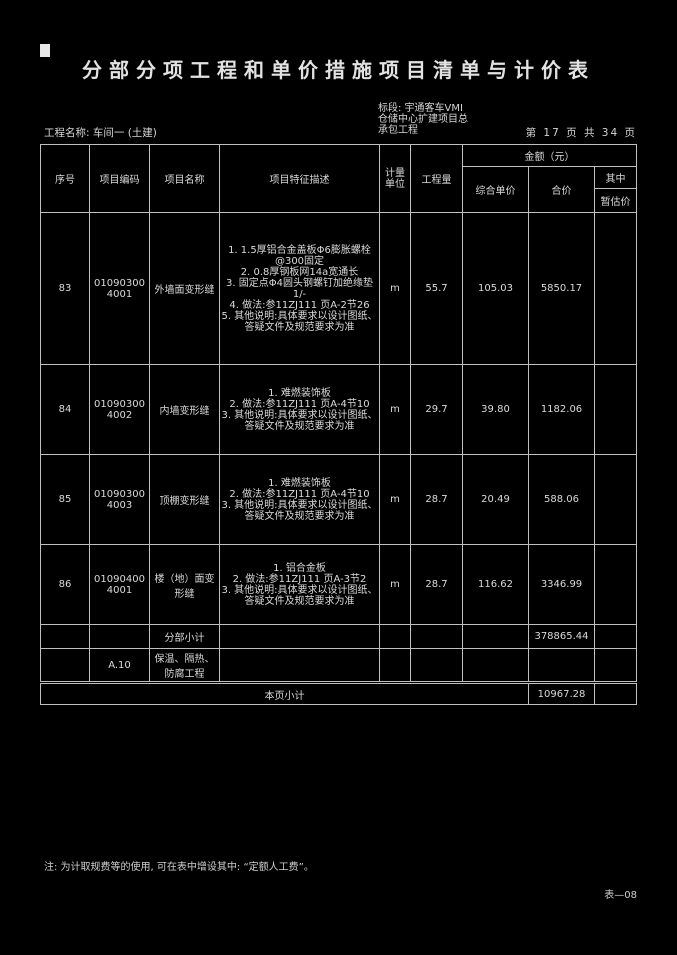  I want to click on scan-artifact, so click(45, 50).